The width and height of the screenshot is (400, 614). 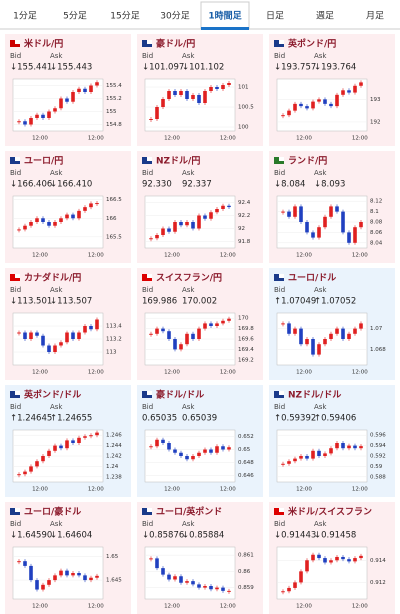 I want to click on pair-name: ユーロ/ドル, so click(x=312, y=278).